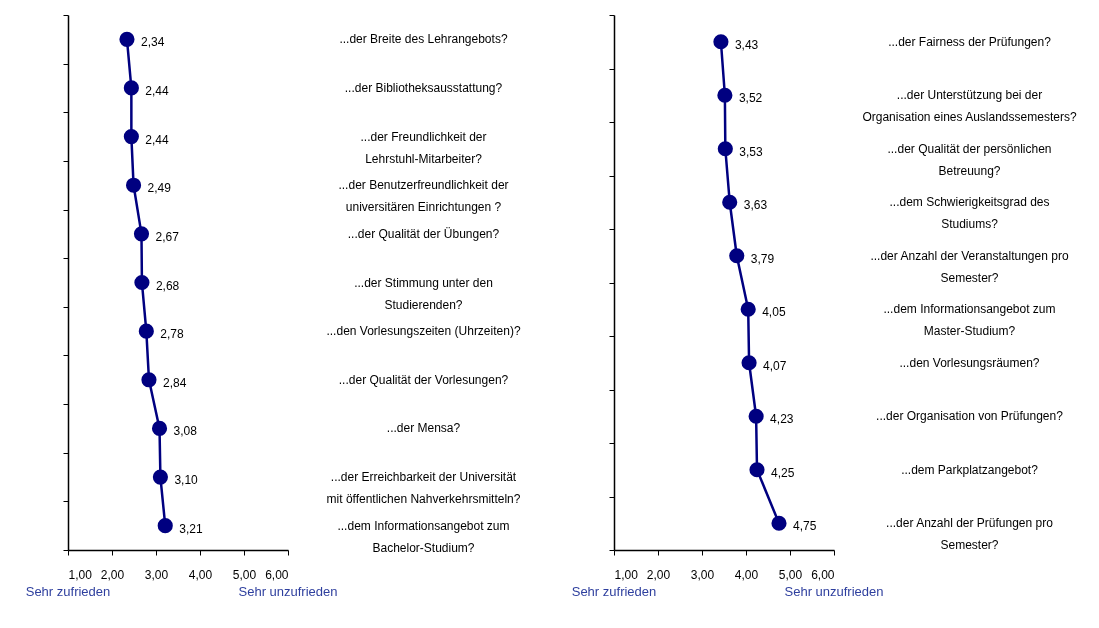  Describe the element at coordinates (746, 44) in the screenshot. I see `data-label: 3,43` at that location.